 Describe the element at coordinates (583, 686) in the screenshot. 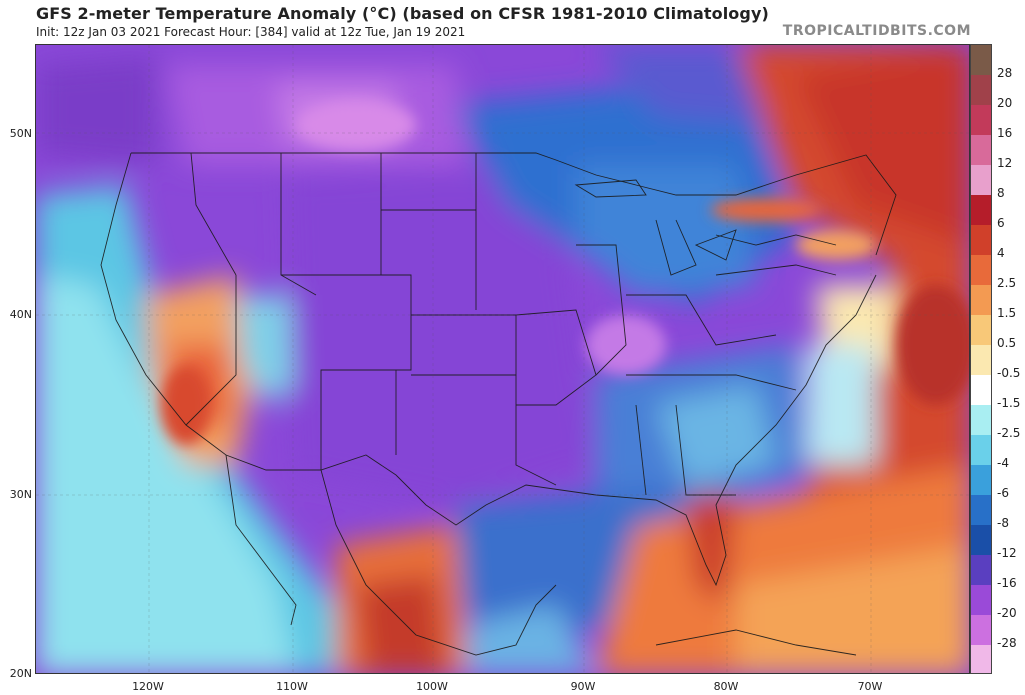

I see `lon-label-90w: 90W` at that location.